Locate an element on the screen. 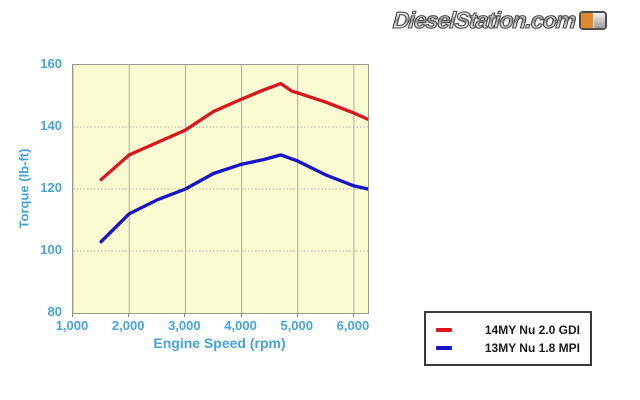  x-tick-label: 1,000 is located at coordinates (72, 325).